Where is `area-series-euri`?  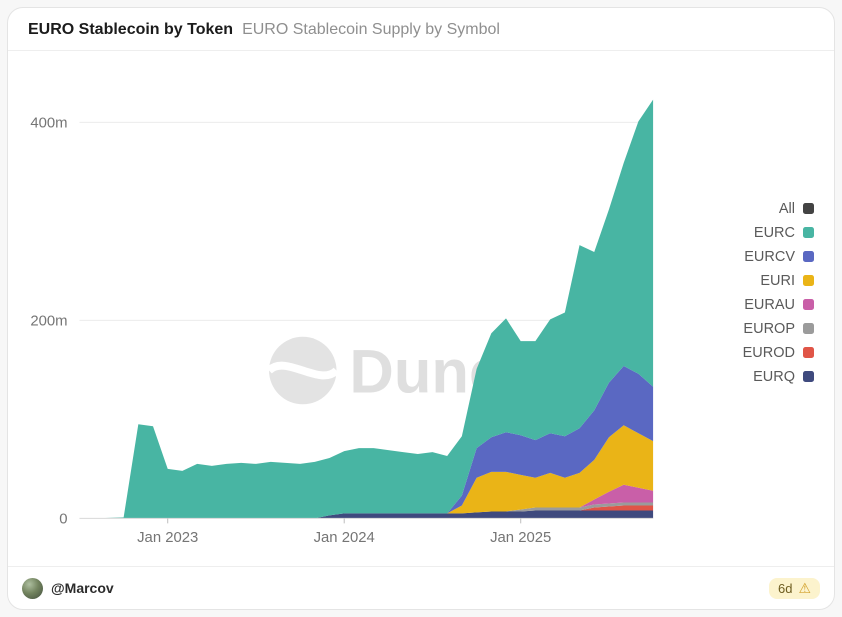 area-series-euri is located at coordinates (366, 472).